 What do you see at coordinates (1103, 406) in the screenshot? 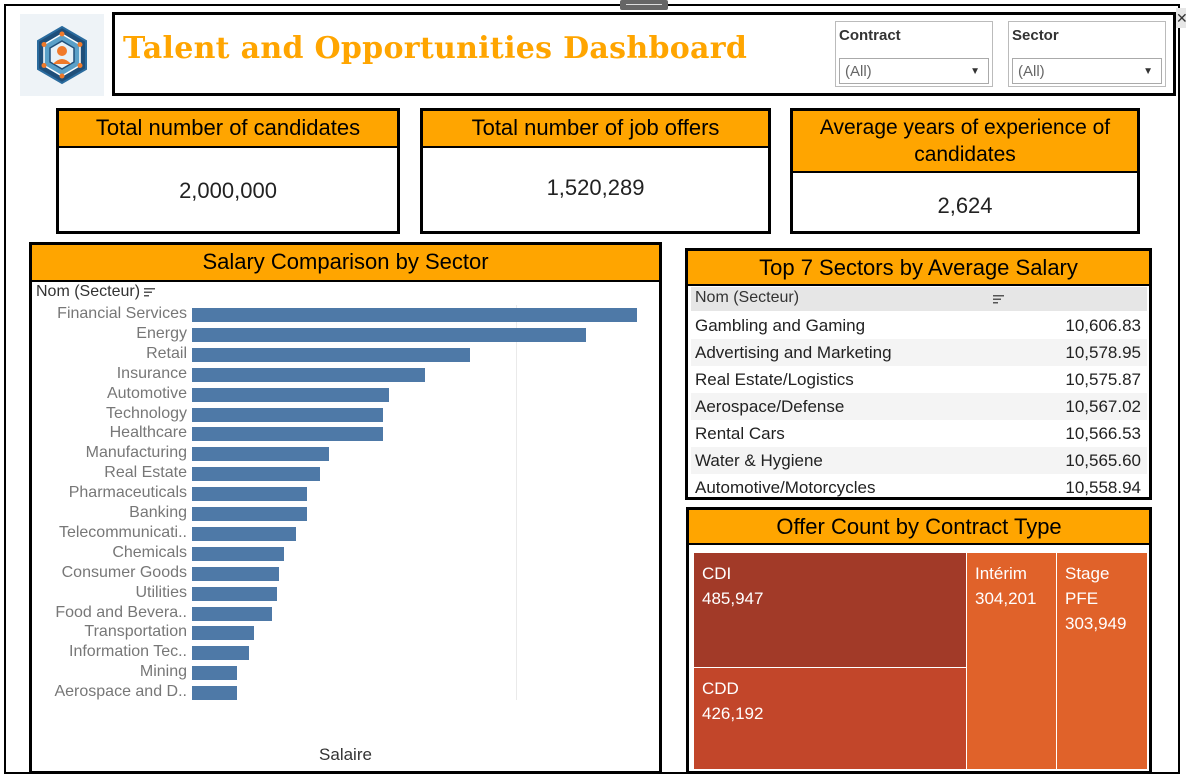
I see `avg-salary: 10,567.02` at bounding box center [1103, 406].